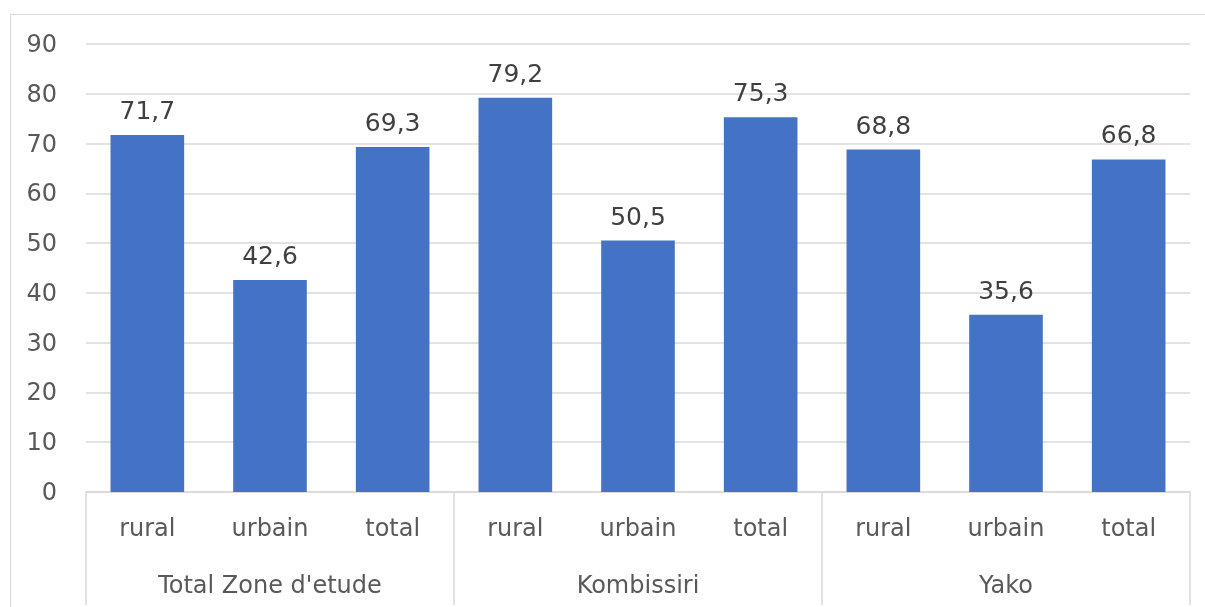  Describe the element at coordinates (41, 392) in the screenshot. I see `y-tick-label: 20` at that location.